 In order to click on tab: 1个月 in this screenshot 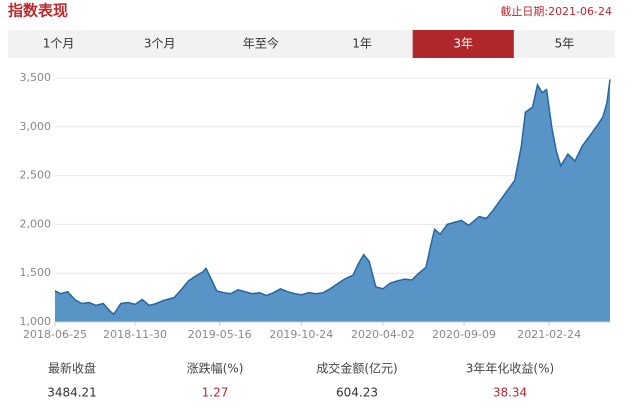, I will do `click(59, 44)`.